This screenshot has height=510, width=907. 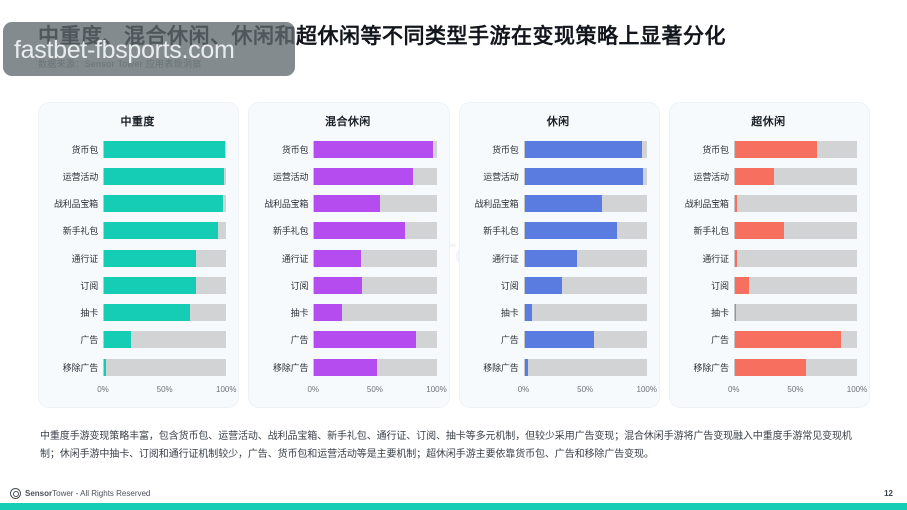 I want to click on bar-category-label: 抽卡, so click(x=720, y=313).